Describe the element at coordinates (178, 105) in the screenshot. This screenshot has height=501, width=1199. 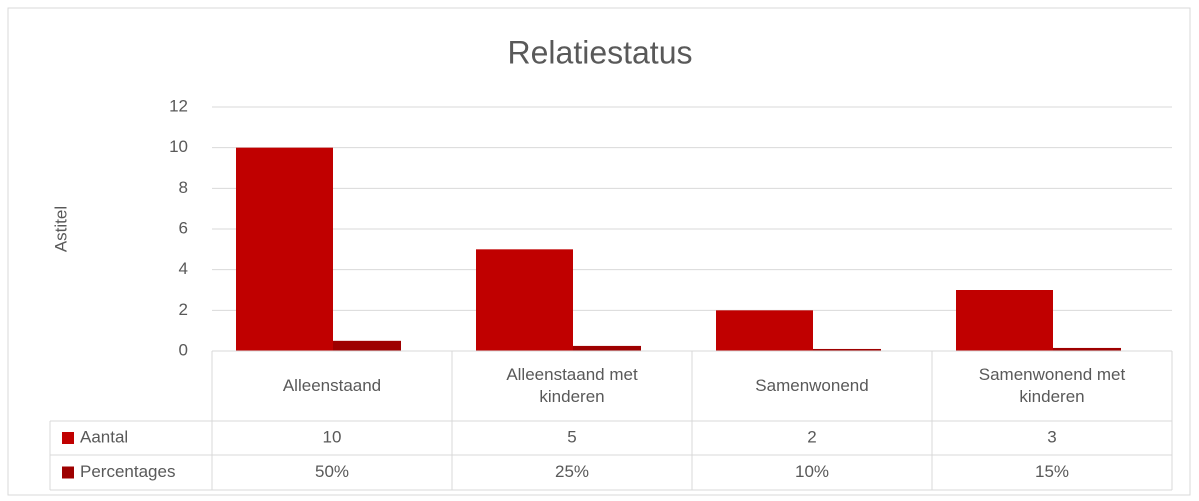
I see `y-tick-label: 12` at that location.